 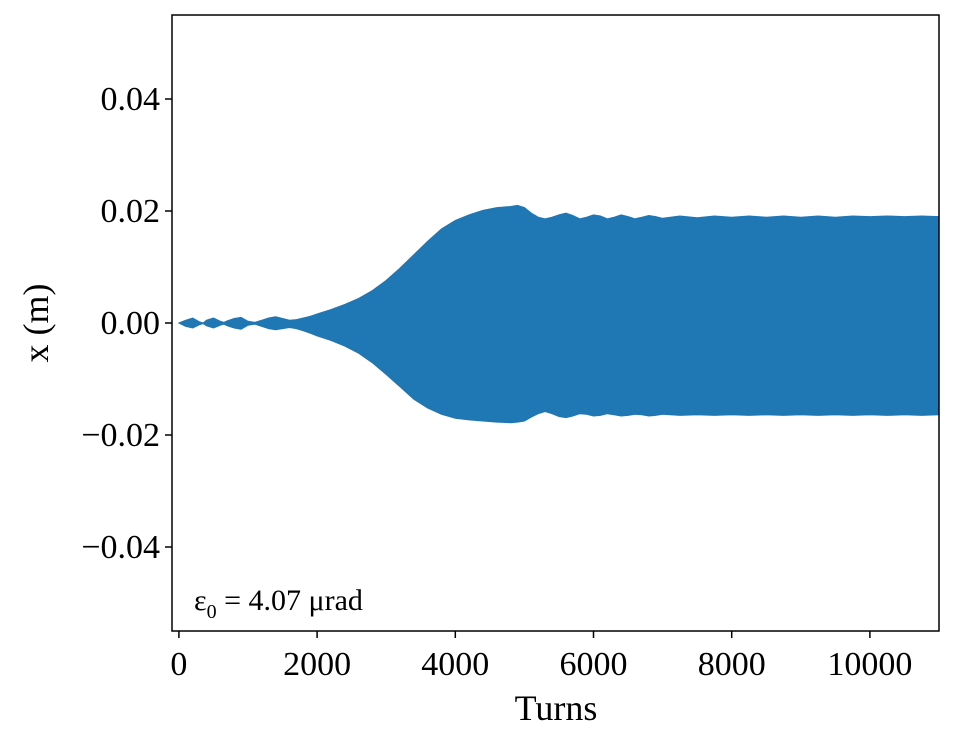 I want to click on y-axis-title: x (m), so click(x=36, y=323).